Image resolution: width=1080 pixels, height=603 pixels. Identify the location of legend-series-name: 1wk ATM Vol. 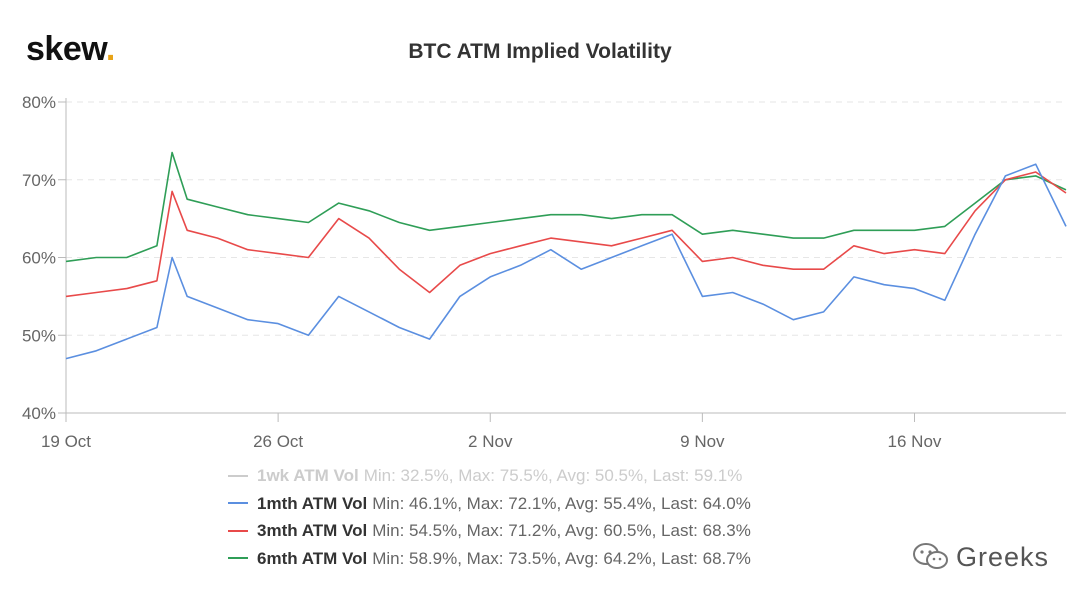
(308, 475).